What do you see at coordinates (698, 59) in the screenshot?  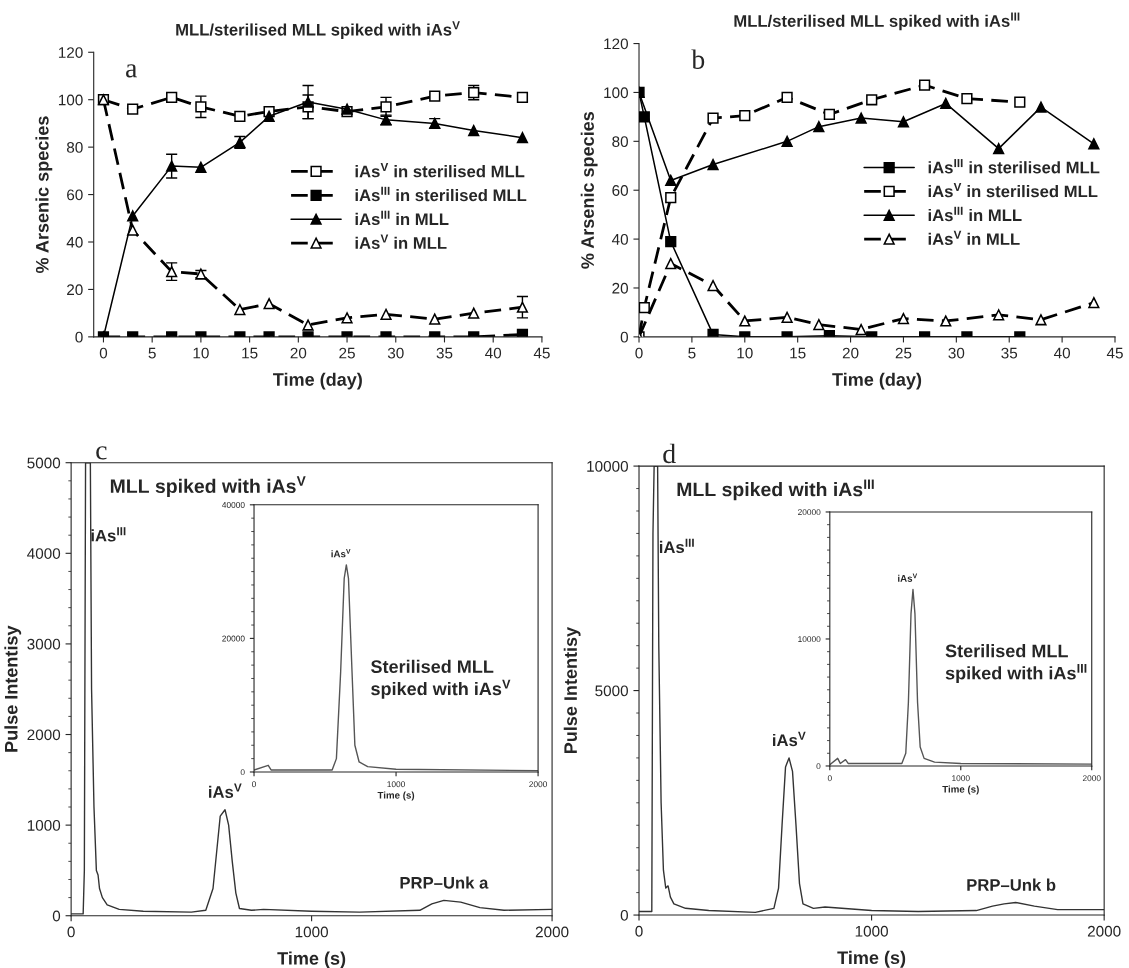 I see `annotation: b` at bounding box center [698, 59].